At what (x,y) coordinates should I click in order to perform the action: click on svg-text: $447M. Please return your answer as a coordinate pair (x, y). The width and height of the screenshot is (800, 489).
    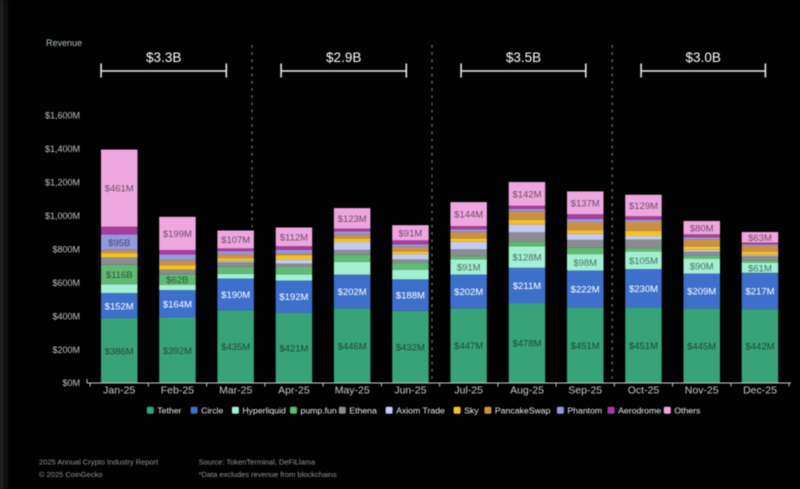
    Looking at the image, I should click on (468, 346).